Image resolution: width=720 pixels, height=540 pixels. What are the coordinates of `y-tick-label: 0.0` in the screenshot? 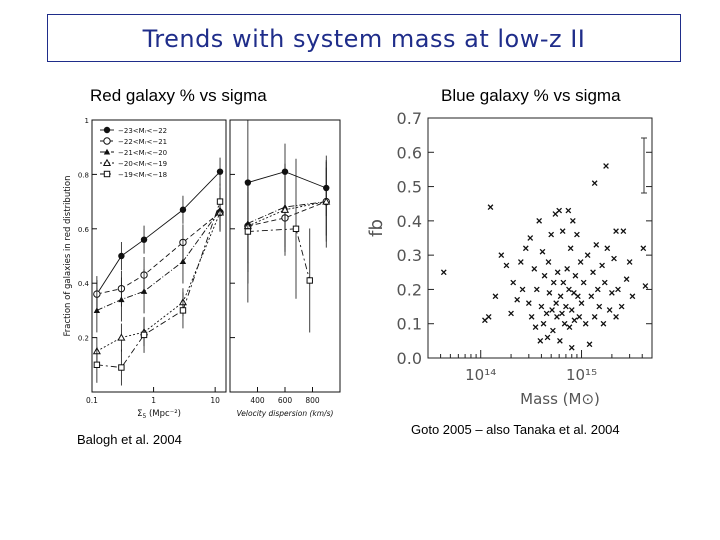 It's located at (409, 358).